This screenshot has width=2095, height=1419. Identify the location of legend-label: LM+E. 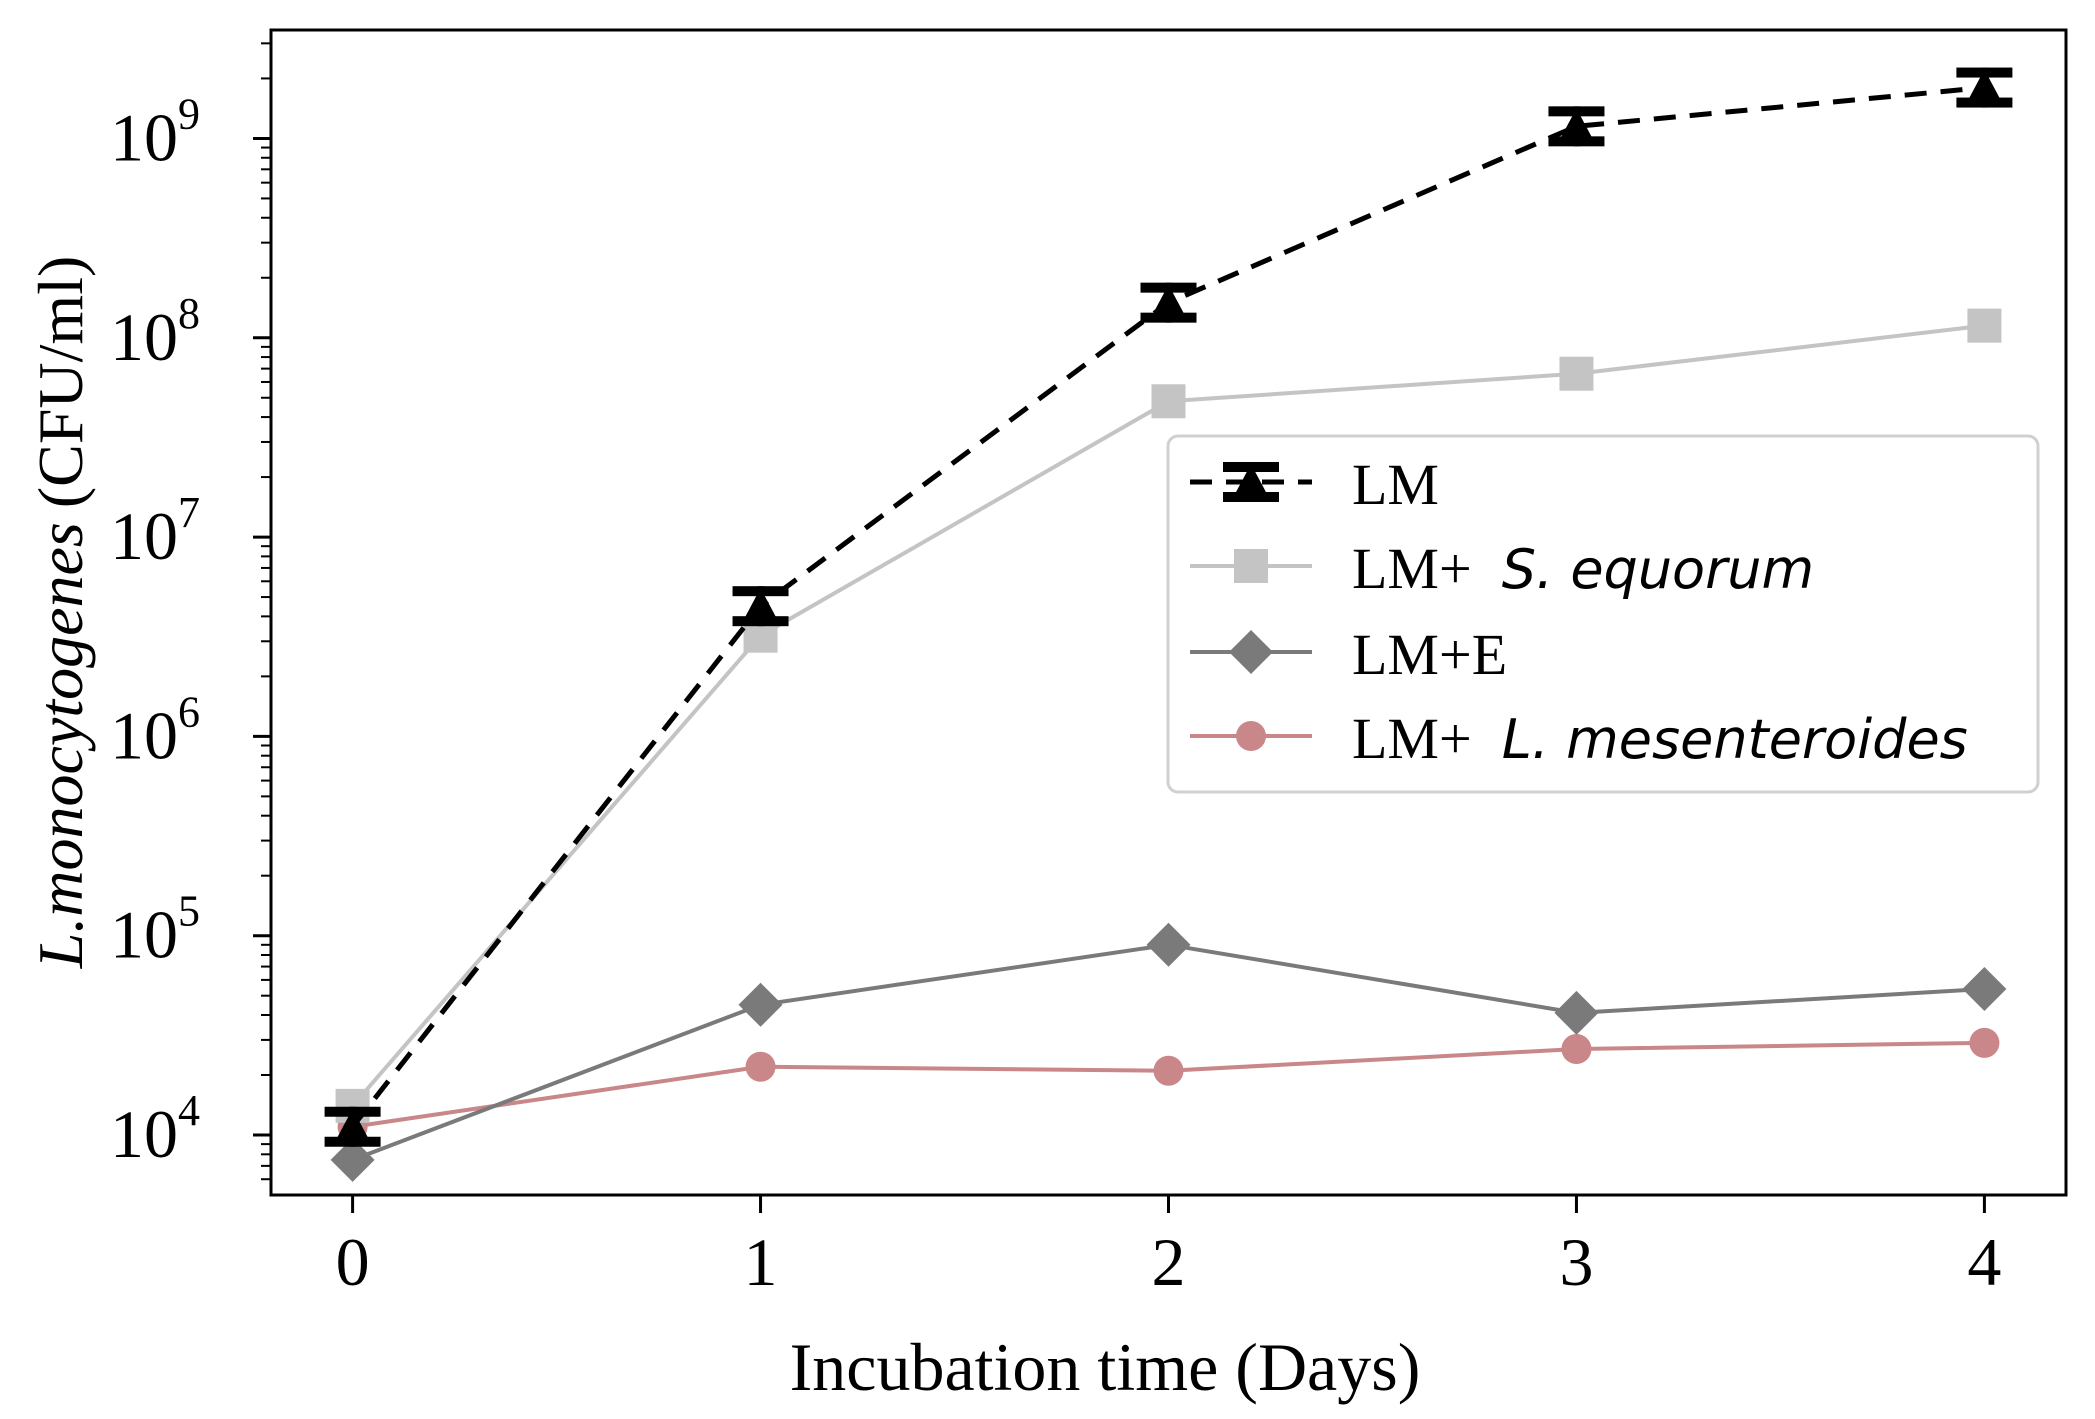
(1429, 654).